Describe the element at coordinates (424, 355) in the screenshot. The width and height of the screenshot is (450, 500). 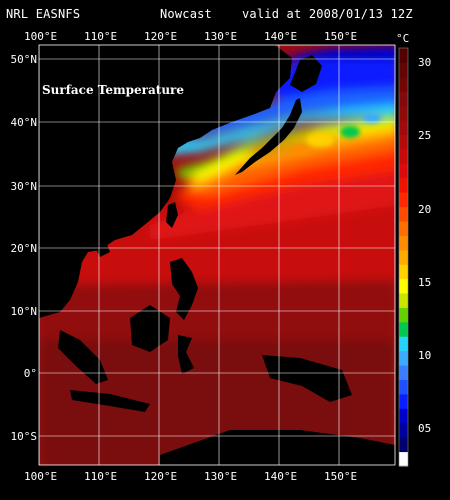
I see `colorbar-label: 10` at that location.